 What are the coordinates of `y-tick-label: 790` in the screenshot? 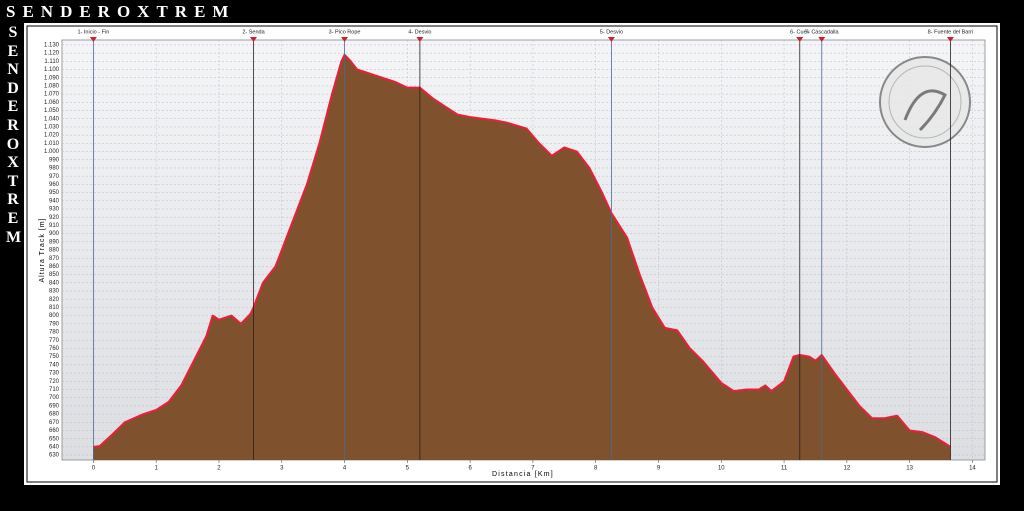 It's located at (54, 324).